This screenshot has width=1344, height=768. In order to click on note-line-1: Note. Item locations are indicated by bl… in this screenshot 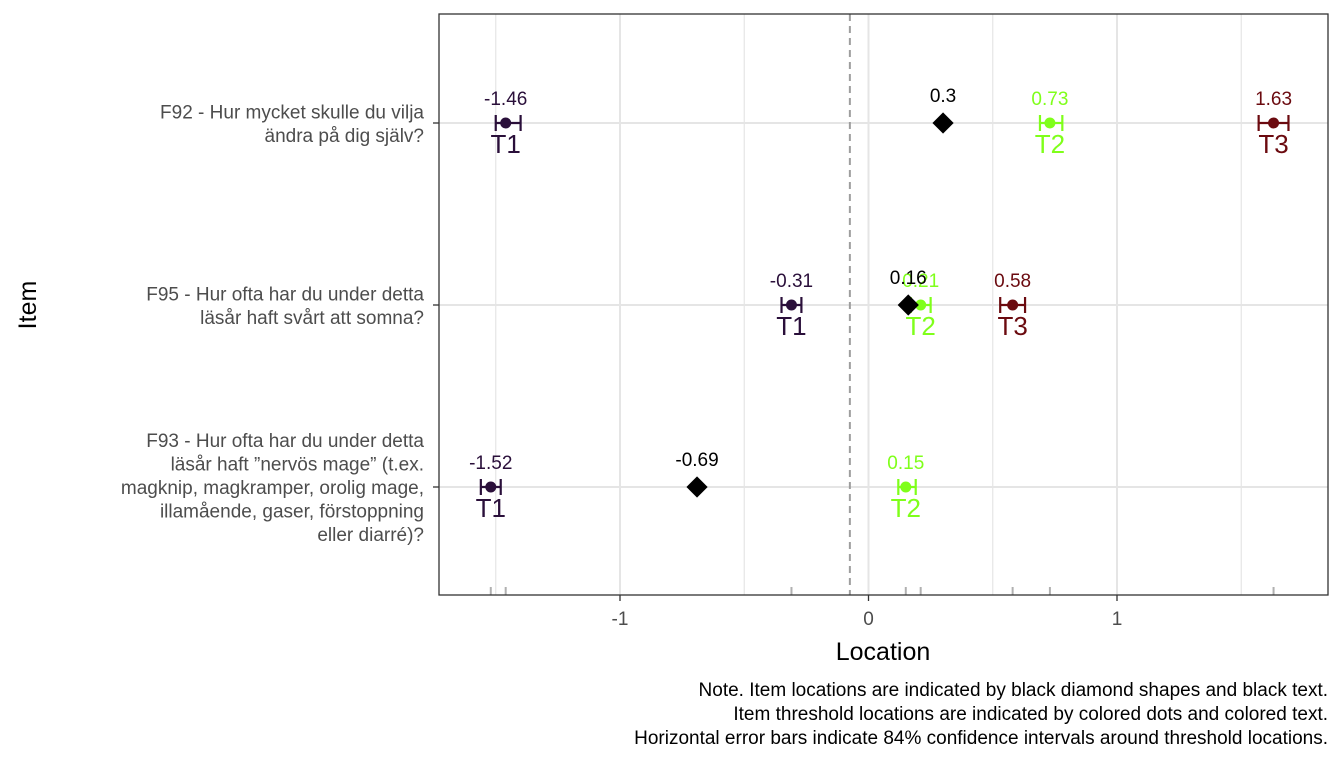, I will do `click(1013, 690)`.